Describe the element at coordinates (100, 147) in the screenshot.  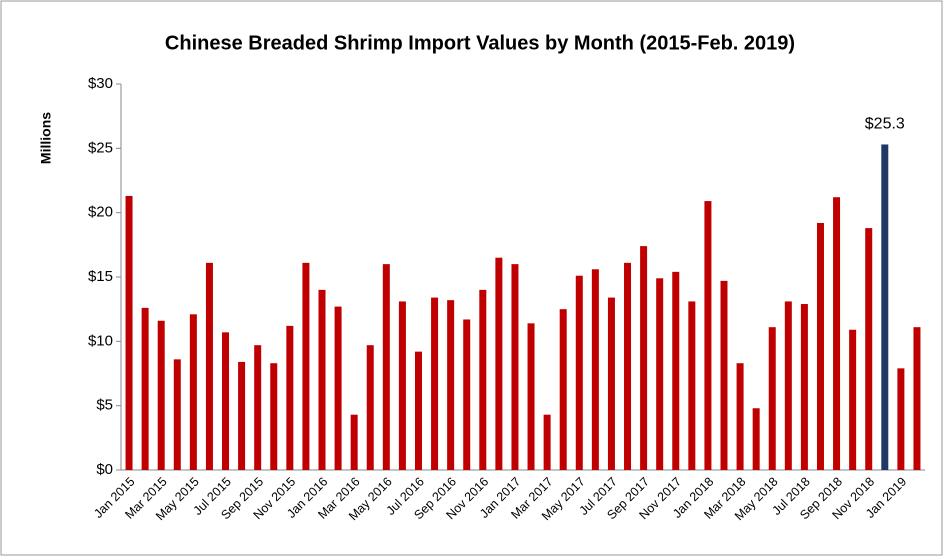
I see `y-tick-label: $25` at that location.